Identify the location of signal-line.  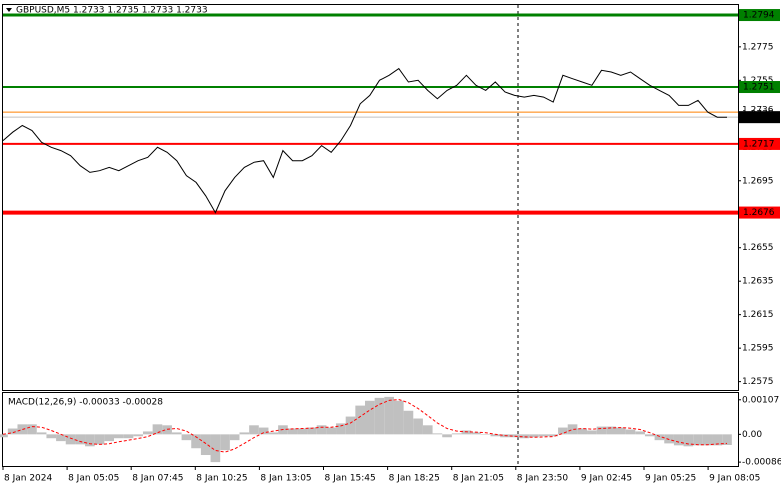
(365, 425).